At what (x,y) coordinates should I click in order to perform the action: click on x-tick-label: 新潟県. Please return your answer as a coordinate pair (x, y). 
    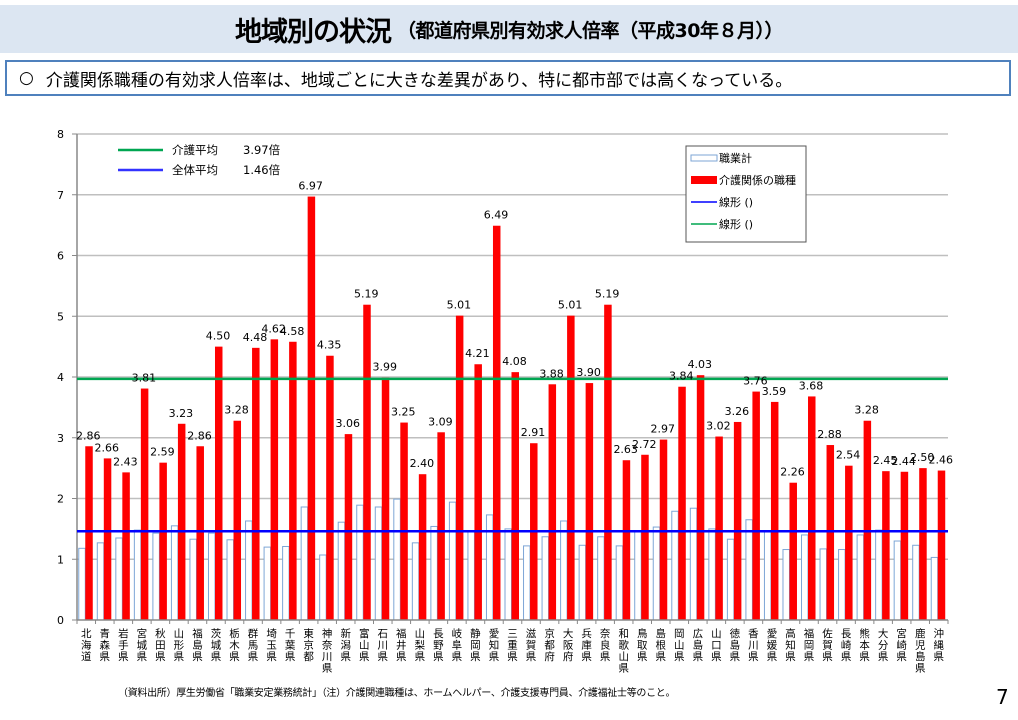
    Looking at the image, I should click on (345, 645).